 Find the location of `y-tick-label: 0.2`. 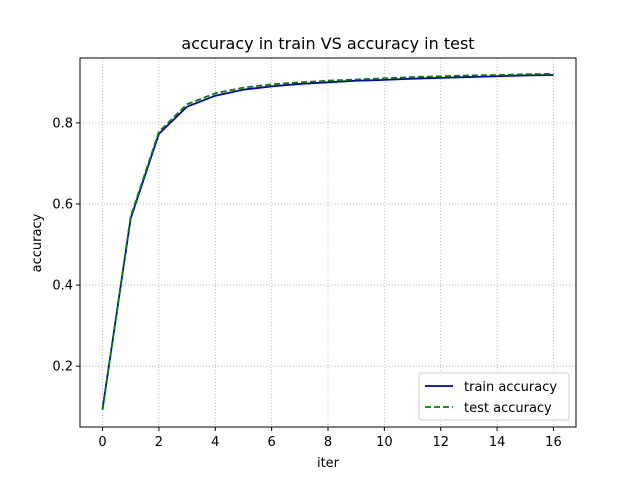

y-tick-label: 0.2 is located at coordinates (62, 367).